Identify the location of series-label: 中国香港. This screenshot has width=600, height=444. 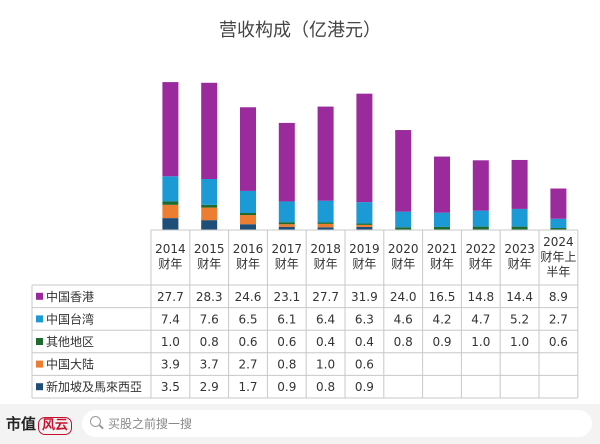
(70, 296).